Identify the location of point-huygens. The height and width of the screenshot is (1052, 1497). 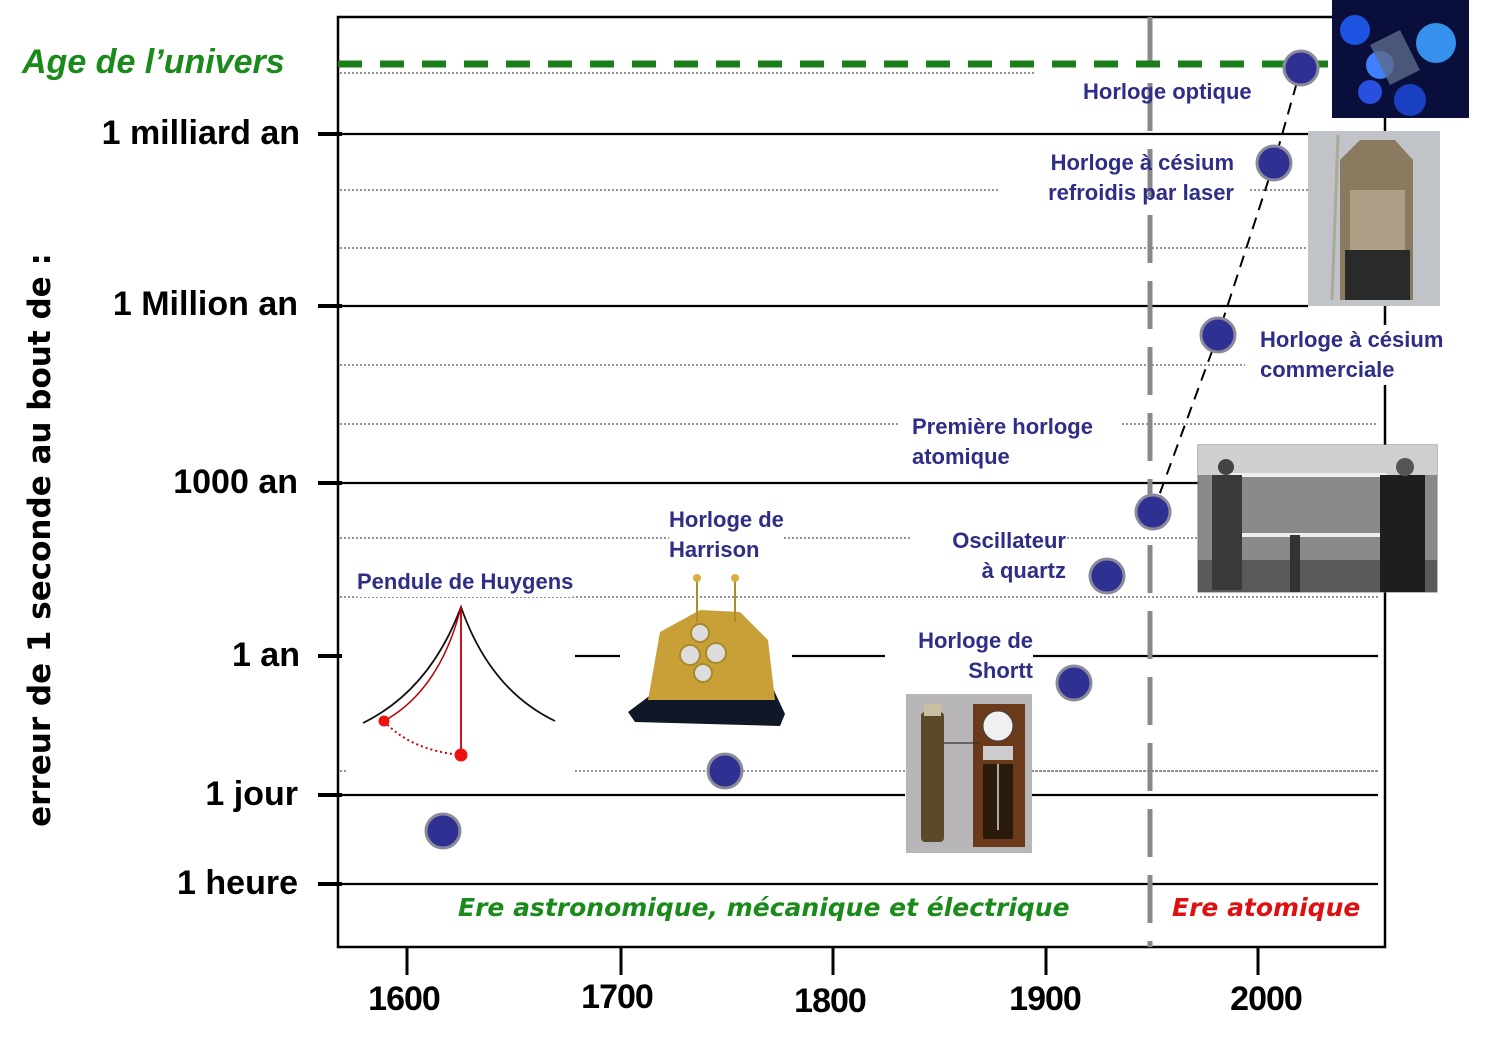
(443, 831).